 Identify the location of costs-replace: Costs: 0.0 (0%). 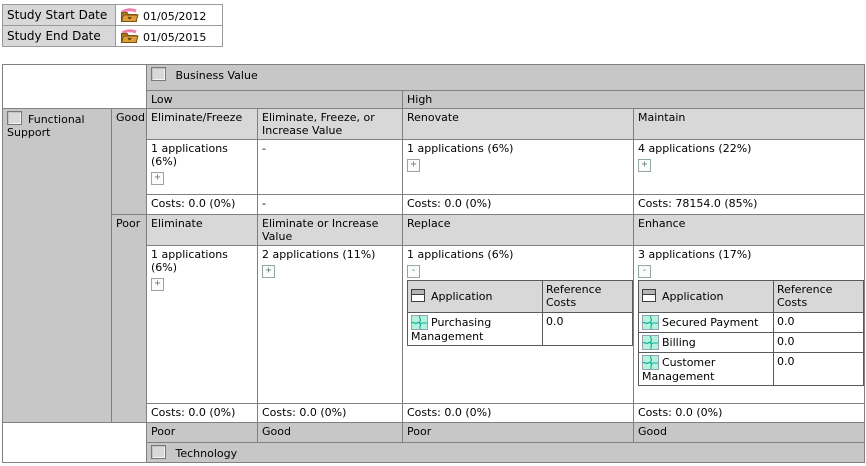
(518, 413).